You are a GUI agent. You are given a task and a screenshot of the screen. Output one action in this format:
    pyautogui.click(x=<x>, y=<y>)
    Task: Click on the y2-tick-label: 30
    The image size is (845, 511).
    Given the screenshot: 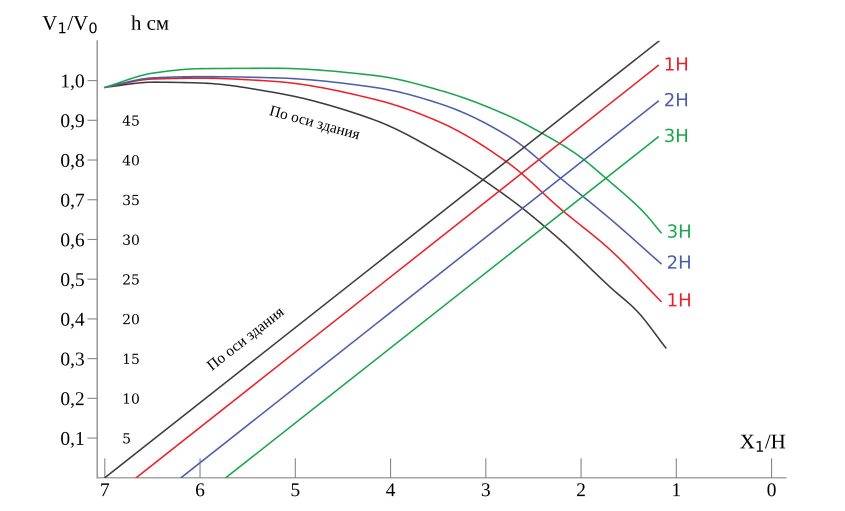 What is the action you would take?
    pyautogui.click(x=131, y=239)
    